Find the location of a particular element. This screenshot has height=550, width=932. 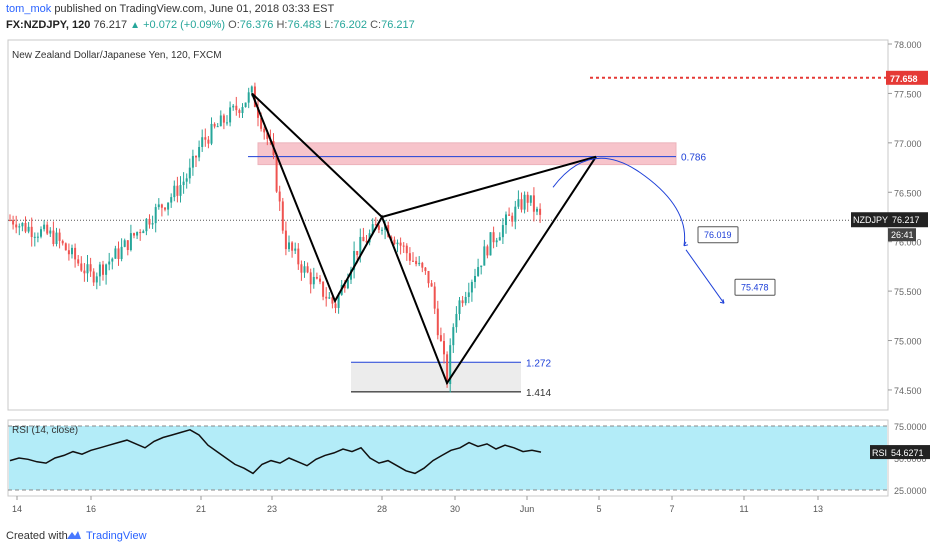

y-tick-label: 77.000 is located at coordinates (908, 144).